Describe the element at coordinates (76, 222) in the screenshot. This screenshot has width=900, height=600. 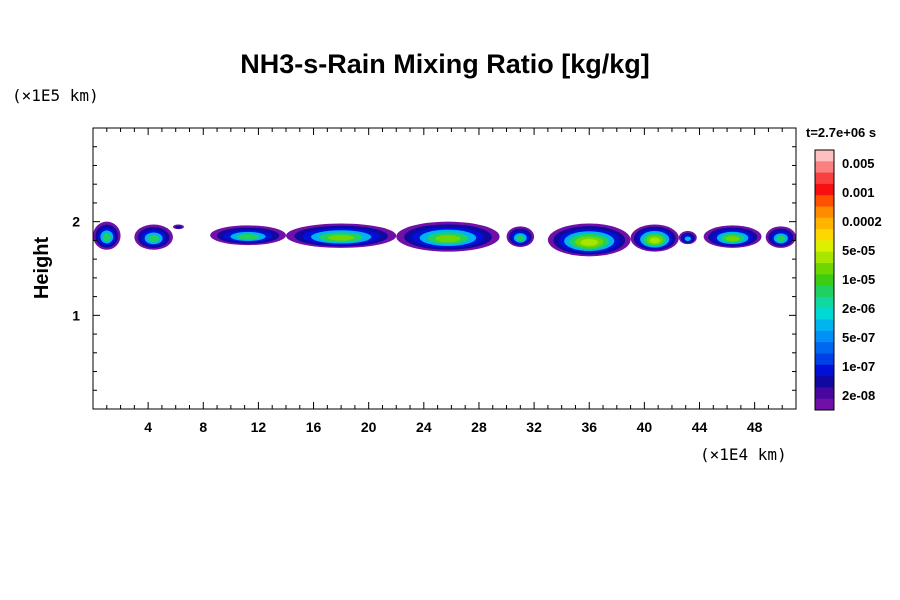
I see `y-tick-label: 2` at that location.